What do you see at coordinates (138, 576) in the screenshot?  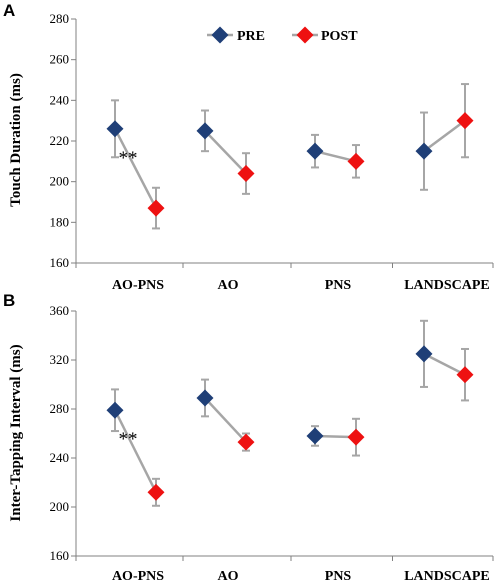 I see `panel-b-category-label: AO-PNS` at bounding box center [138, 576].